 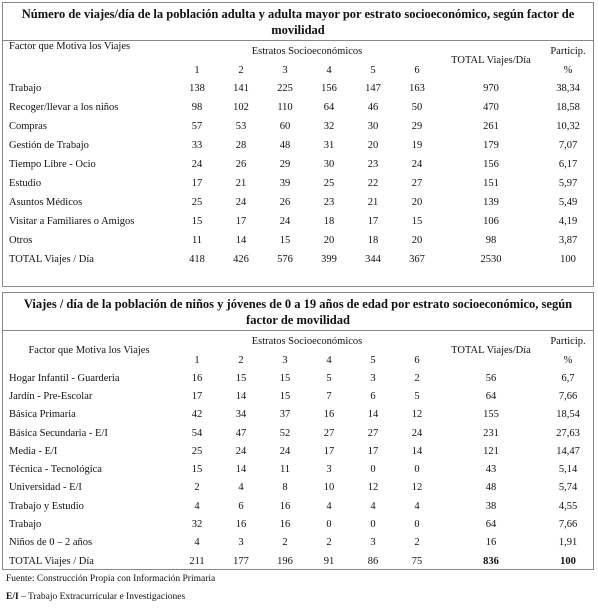 What do you see at coordinates (491, 202) in the screenshot?
I see `cell: 139` at bounding box center [491, 202].